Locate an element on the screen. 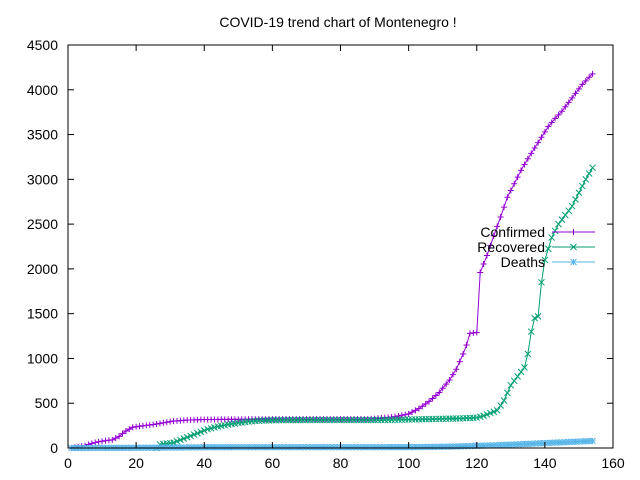 The width and height of the screenshot is (640, 480). legend-item-recovered: Recovered is located at coordinates (536, 247).